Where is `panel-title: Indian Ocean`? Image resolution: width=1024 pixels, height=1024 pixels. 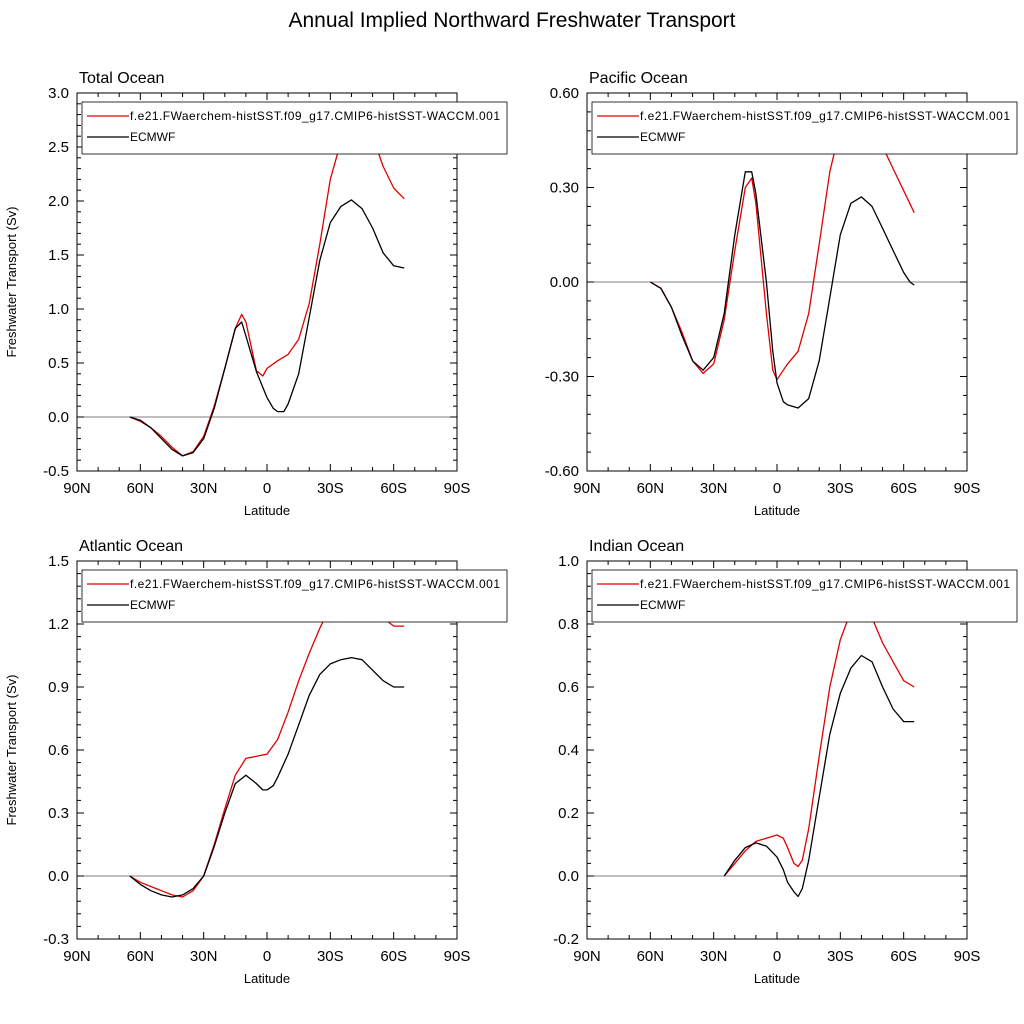 panel-title: Indian Ocean is located at coordinates (636, 546).